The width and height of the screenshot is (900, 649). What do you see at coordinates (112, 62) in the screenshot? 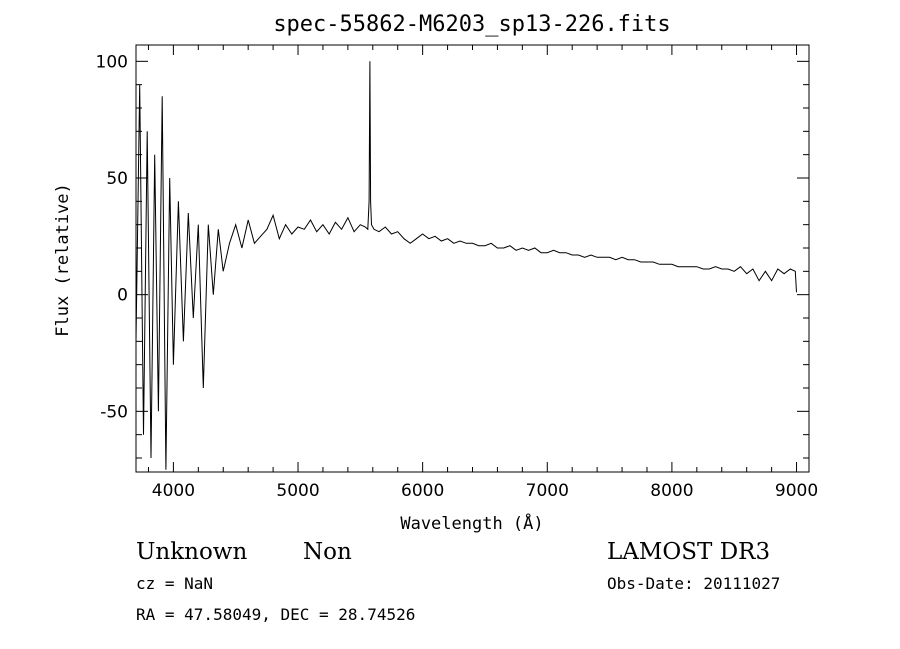
I see `y-tick-label: 100` at bounding box center [112, 62].